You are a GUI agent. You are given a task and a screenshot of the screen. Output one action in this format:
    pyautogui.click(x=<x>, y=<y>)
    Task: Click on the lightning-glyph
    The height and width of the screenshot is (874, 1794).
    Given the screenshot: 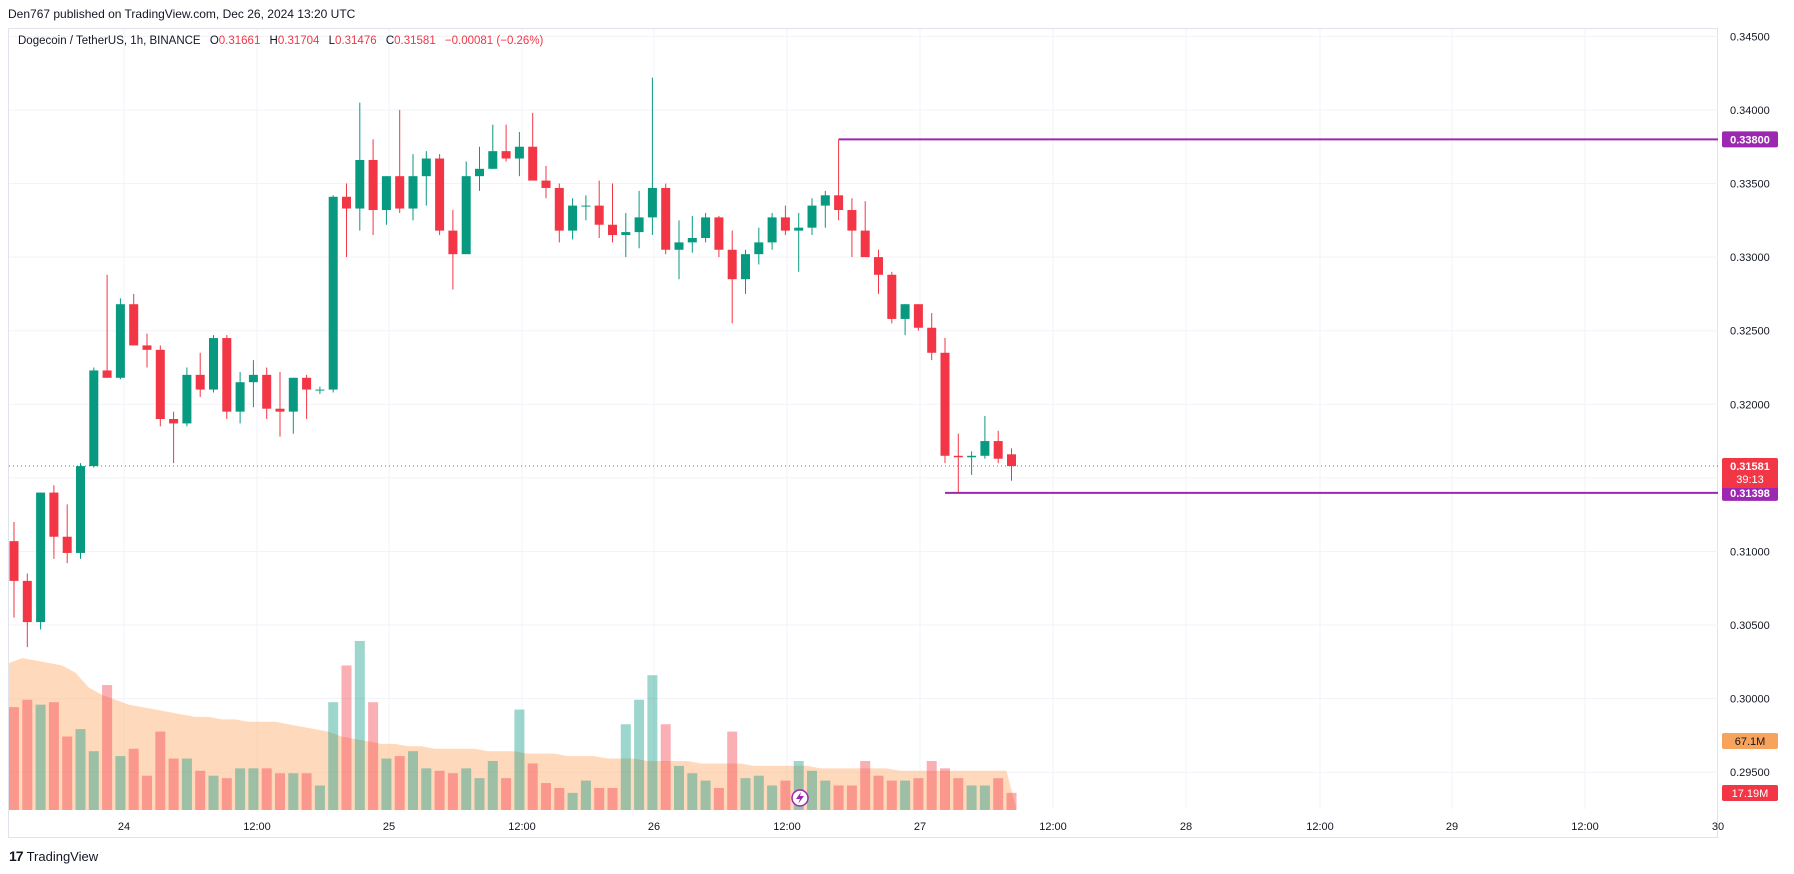 What is the action you would take?
    pyautogui.click(x=800, y=798)
    